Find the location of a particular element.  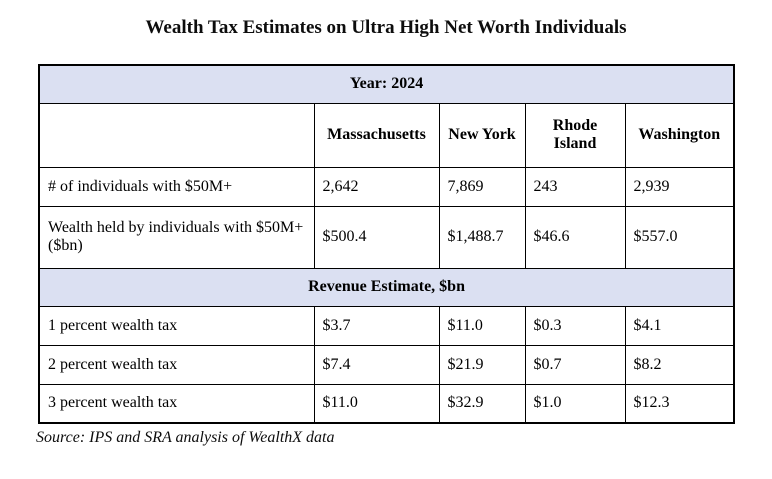

row-label: 2 percent wealth tax is located at coordinates (176, 364).